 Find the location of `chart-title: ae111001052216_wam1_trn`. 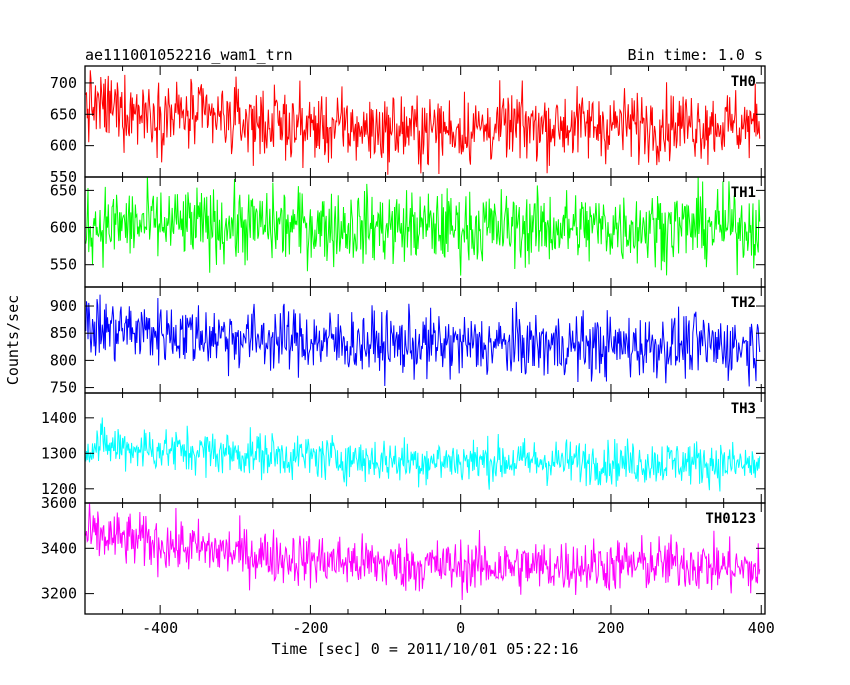

chart-title: ae111001052216_wam1_trn is located at coordinates (189, 55).